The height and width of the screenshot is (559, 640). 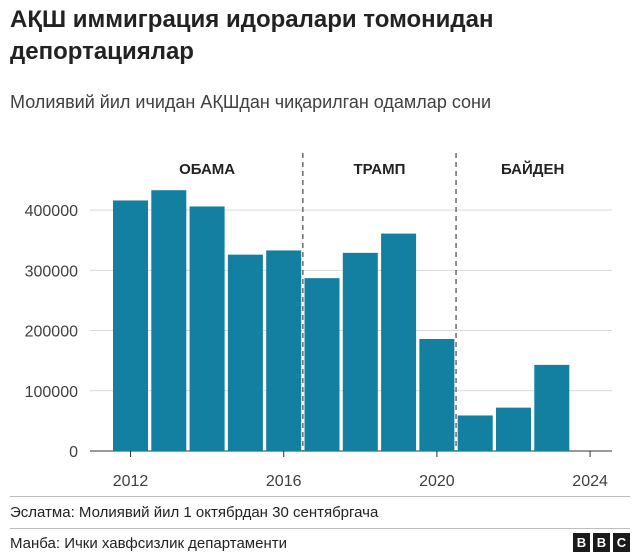 I want to click on bar-2018, so click(x=360, y=351).